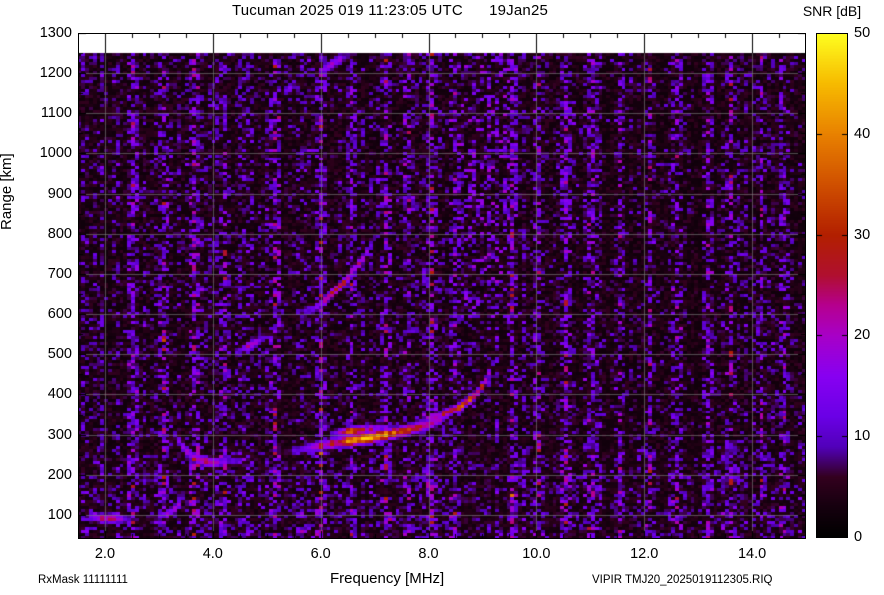 This screenshot has width=884, height=595. Describe the element at coordinates (105, 554) in the screenshot. I see `x-tick-2.0: 2.0` at that location.